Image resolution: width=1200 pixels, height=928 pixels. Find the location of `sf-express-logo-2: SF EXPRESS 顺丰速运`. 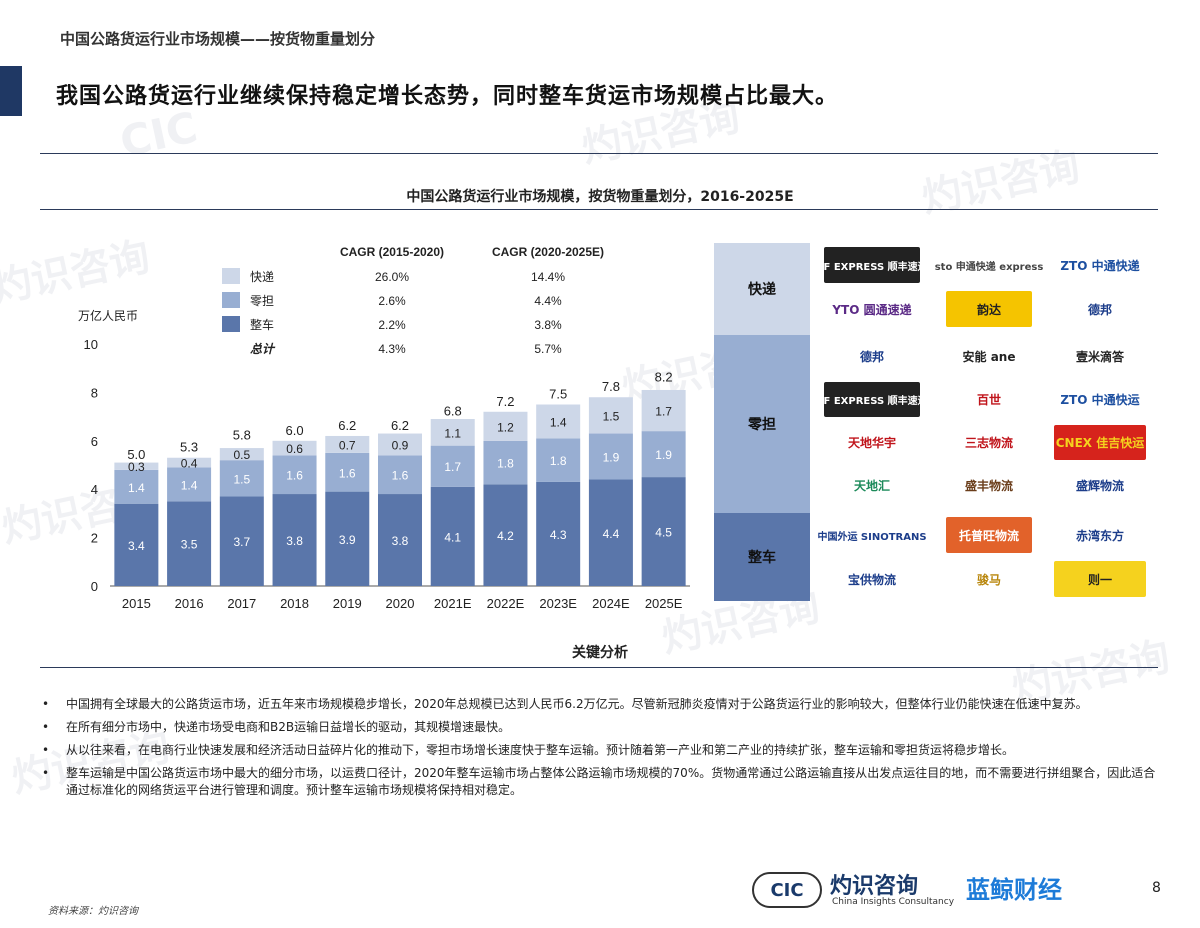

sf-express-logo-2: SF EXPRESS 顺丰速运 is located at coordinates (872, 399).